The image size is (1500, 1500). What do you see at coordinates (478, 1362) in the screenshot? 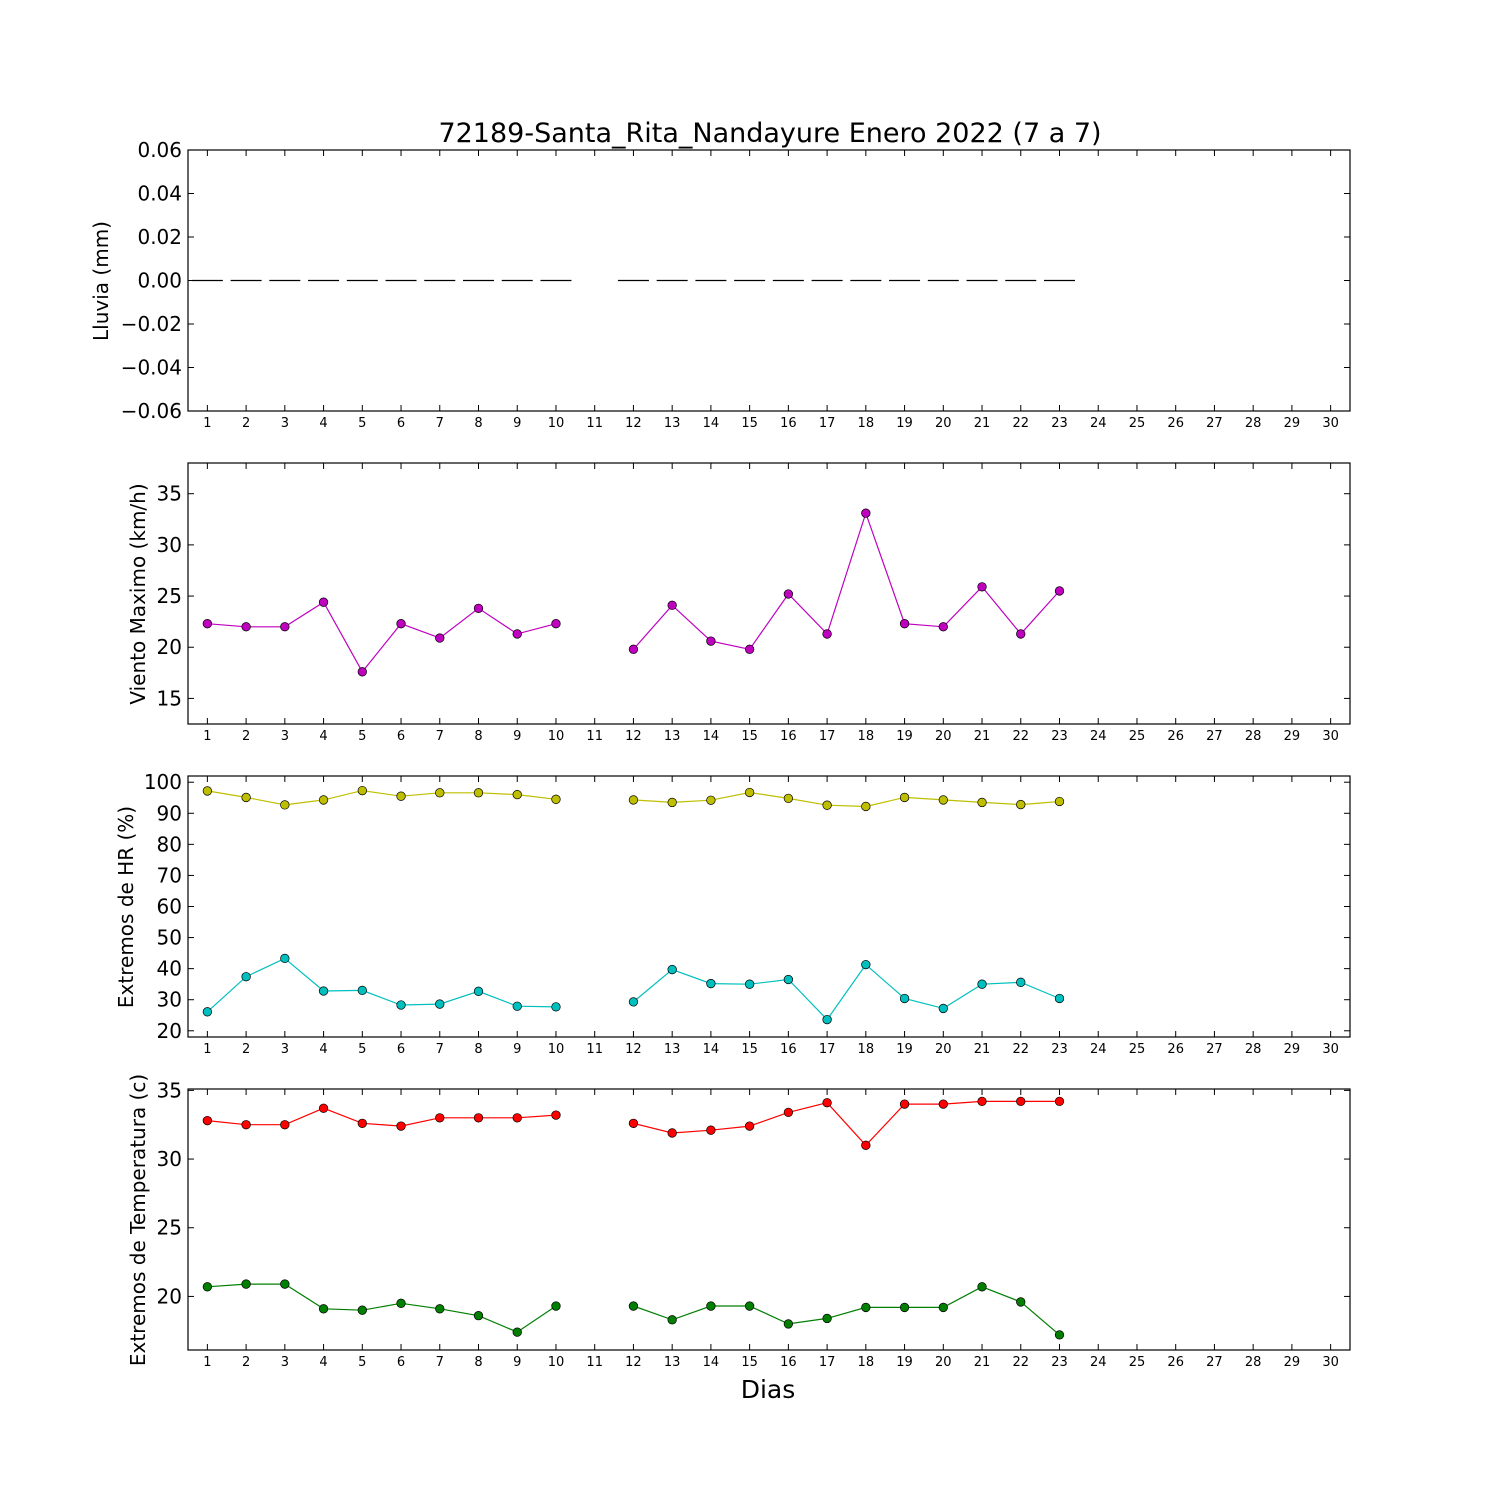
I see `temperature-xtick-label: 8` at bounding box center [478, 1362].